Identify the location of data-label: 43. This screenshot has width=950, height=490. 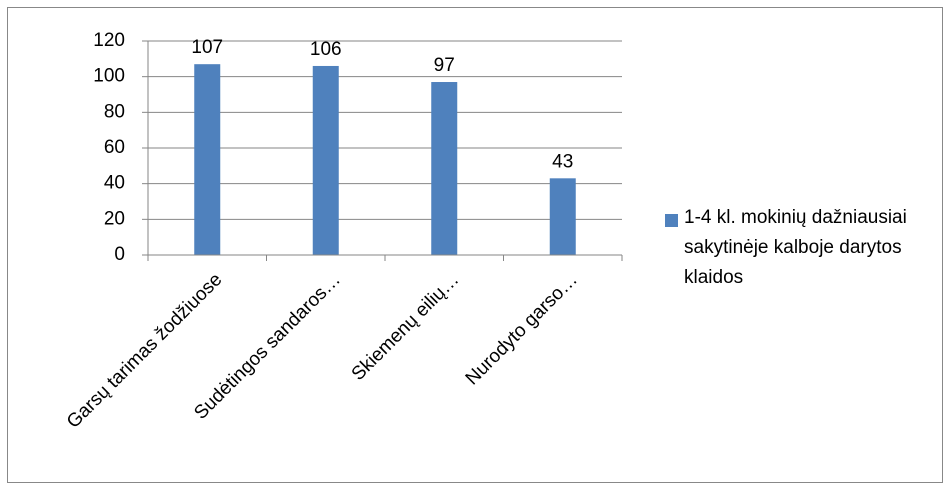
(562, 161).